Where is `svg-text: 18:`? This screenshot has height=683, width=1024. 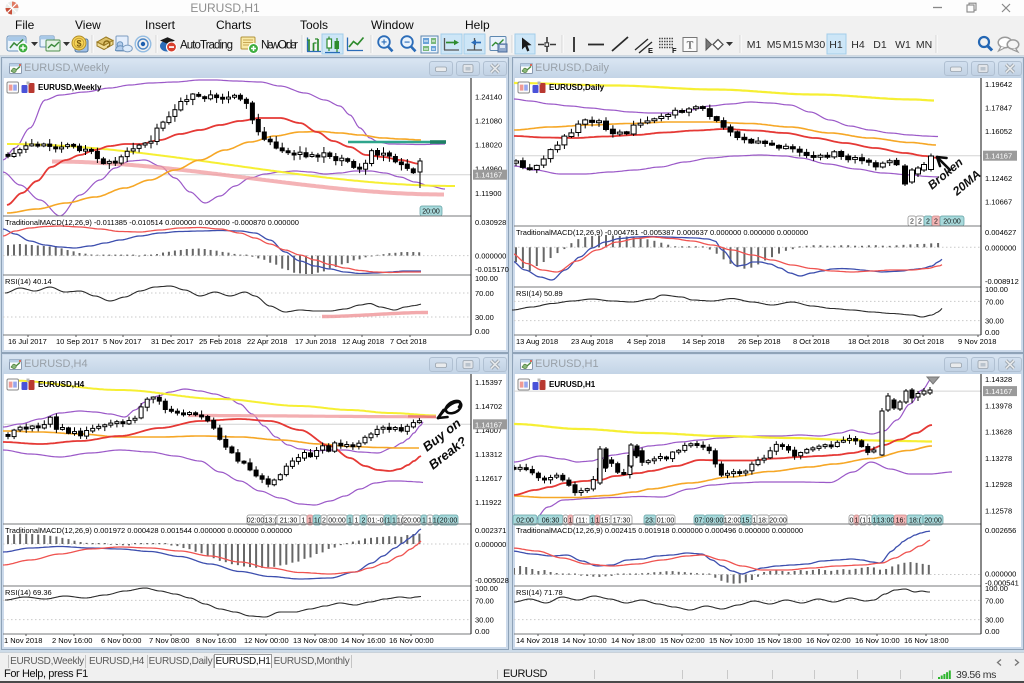 svg-text: 18: is located at coordinates (763, 521).